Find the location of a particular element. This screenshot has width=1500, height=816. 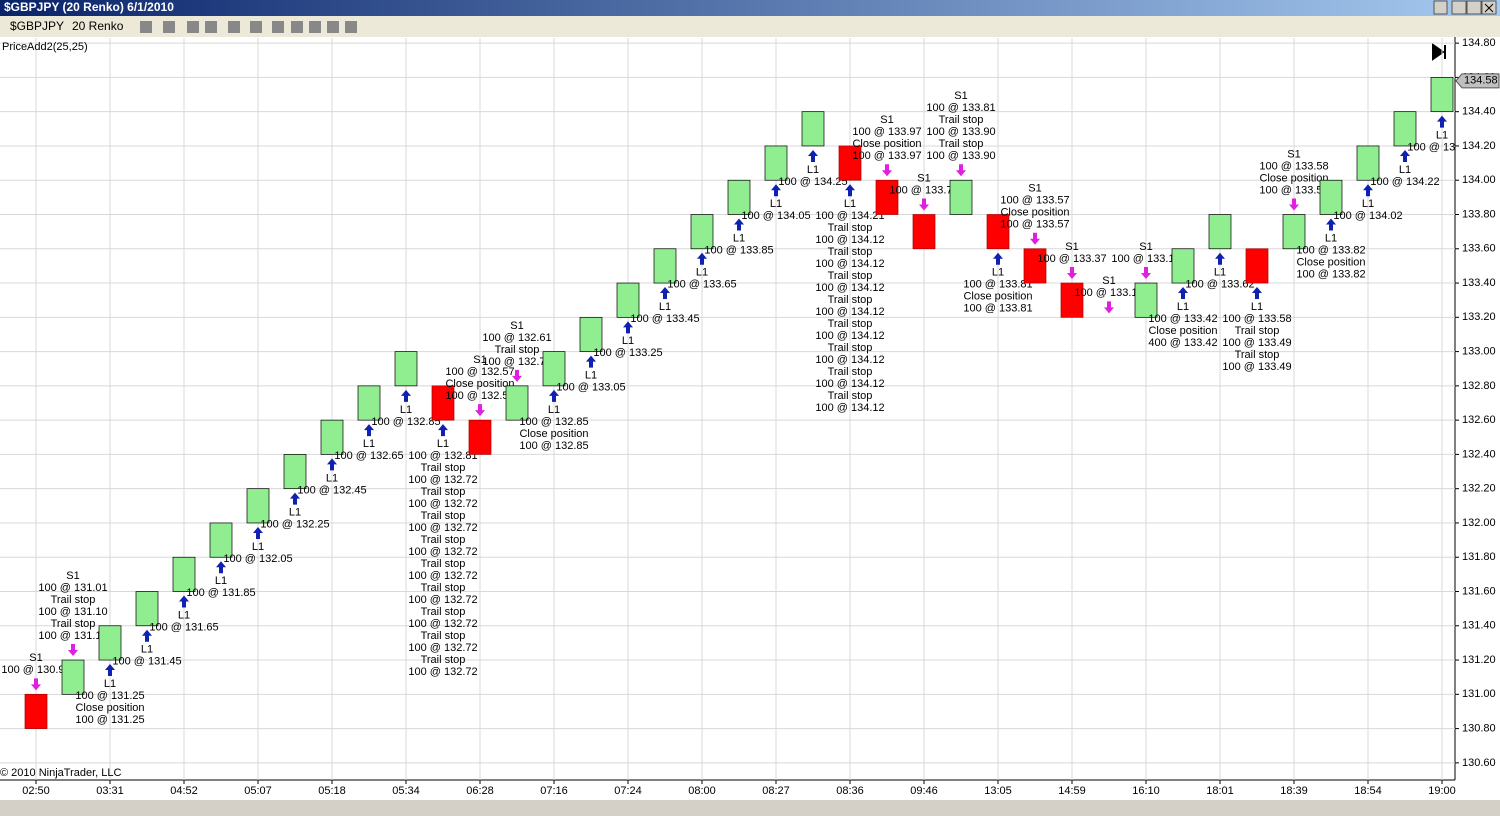

x-tick-label: 07:16 is located at coordinates (554, 791).